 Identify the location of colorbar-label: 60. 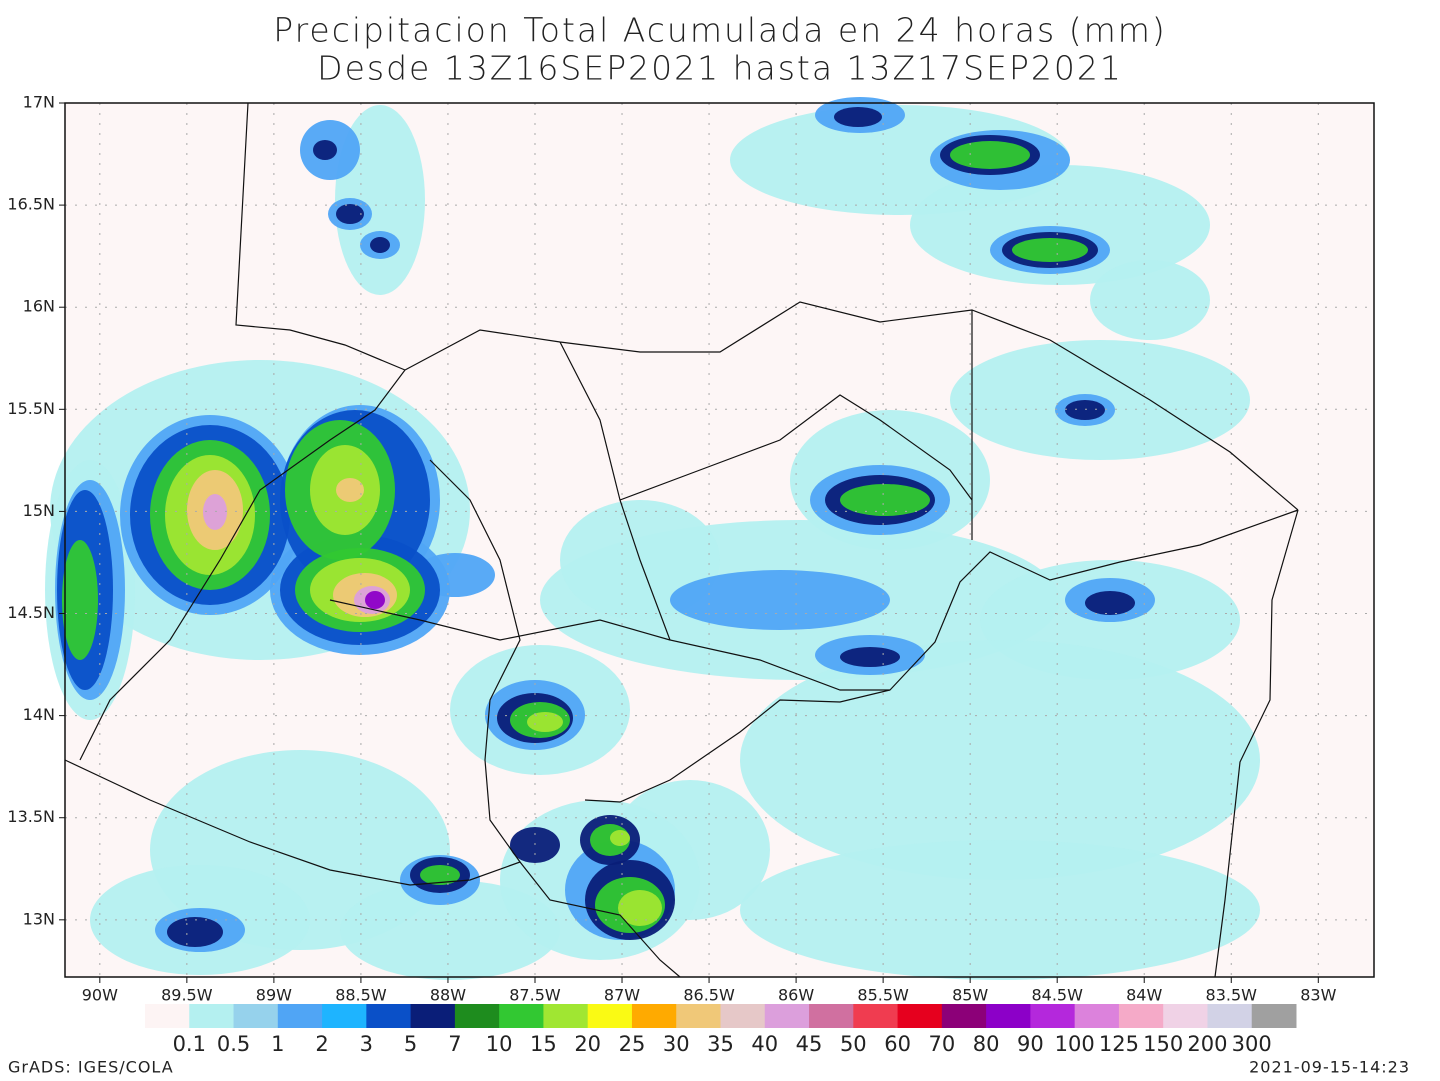
(897, 1044).